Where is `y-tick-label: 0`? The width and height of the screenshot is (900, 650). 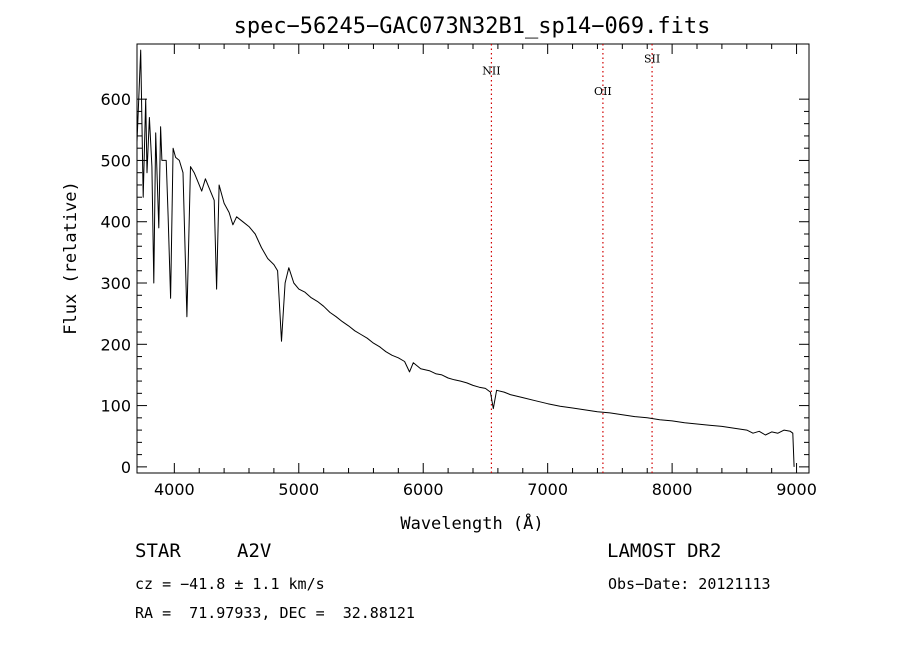 y-tick-label: 0 is located at coordinates (126, 467).